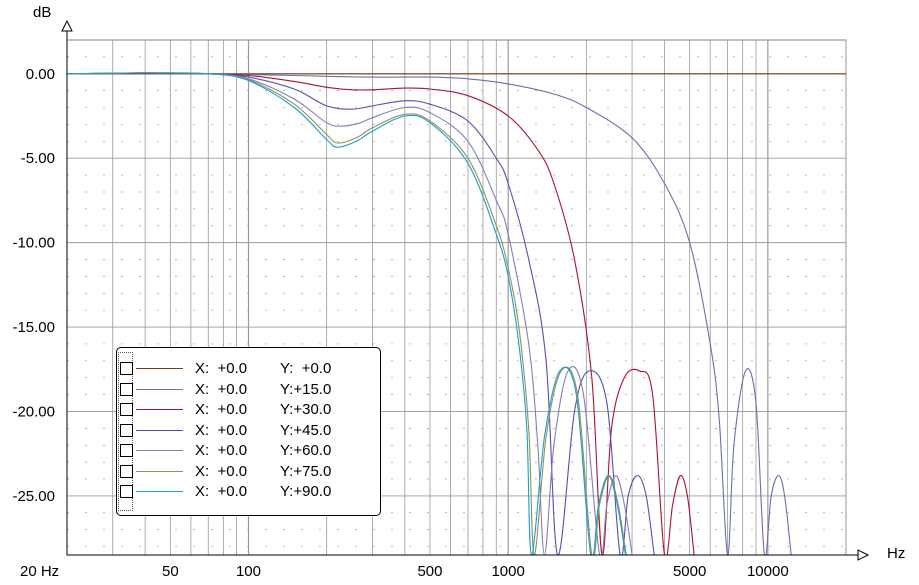  I want to click on x-axis-arrow-icon, so click(863, 555).